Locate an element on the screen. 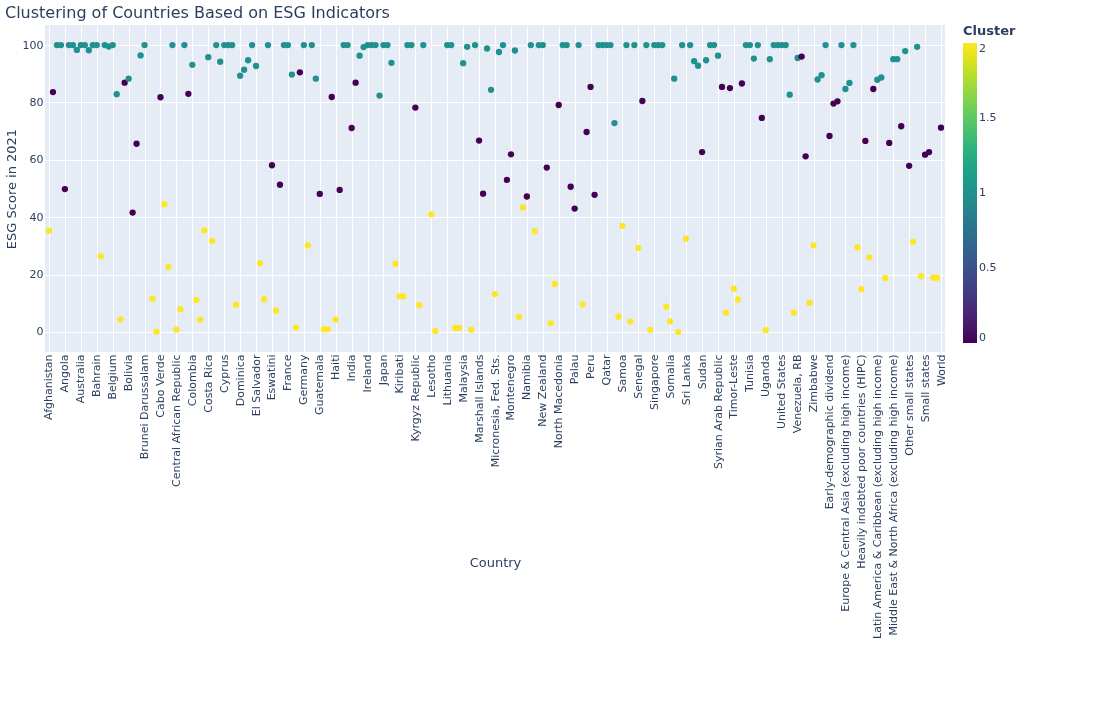  x-tick-label: Bolivia is located at coordinates (129, 373).